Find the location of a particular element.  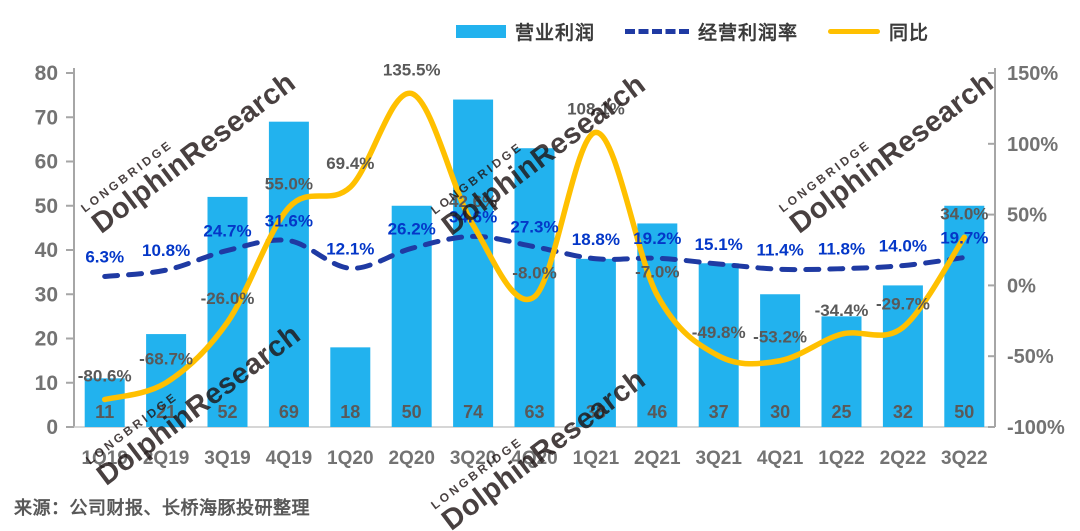

left-axis-tick-label: 80 is located at coordinates (46, 73).